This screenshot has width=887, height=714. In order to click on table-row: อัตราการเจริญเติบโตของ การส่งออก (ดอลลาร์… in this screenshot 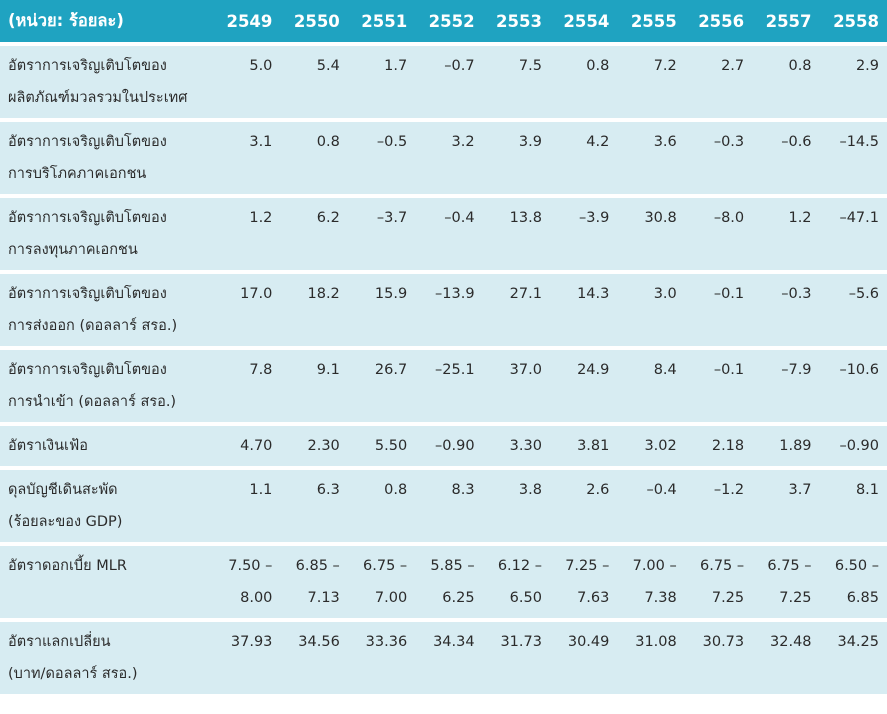, I will do `click(443, 308)`.